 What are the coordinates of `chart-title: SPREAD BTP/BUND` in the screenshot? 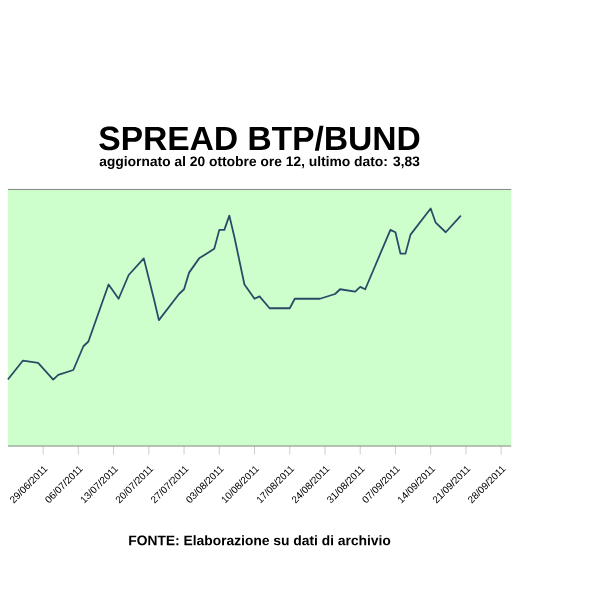 It's located at (259, 138).